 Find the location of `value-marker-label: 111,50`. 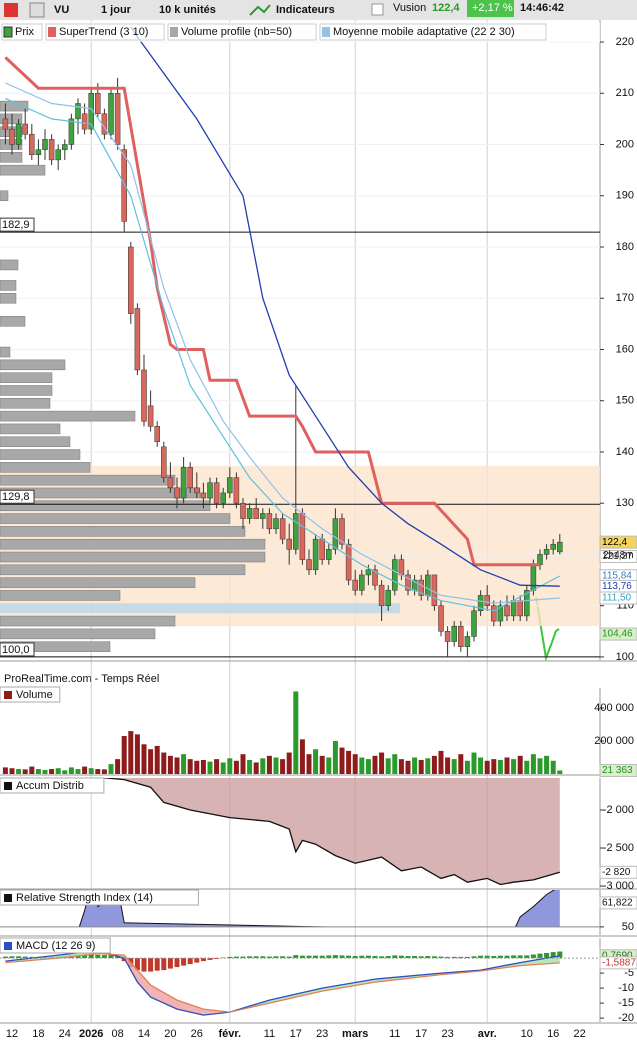

value-marker-label: 111,50 is located at coordinates (617, 598).